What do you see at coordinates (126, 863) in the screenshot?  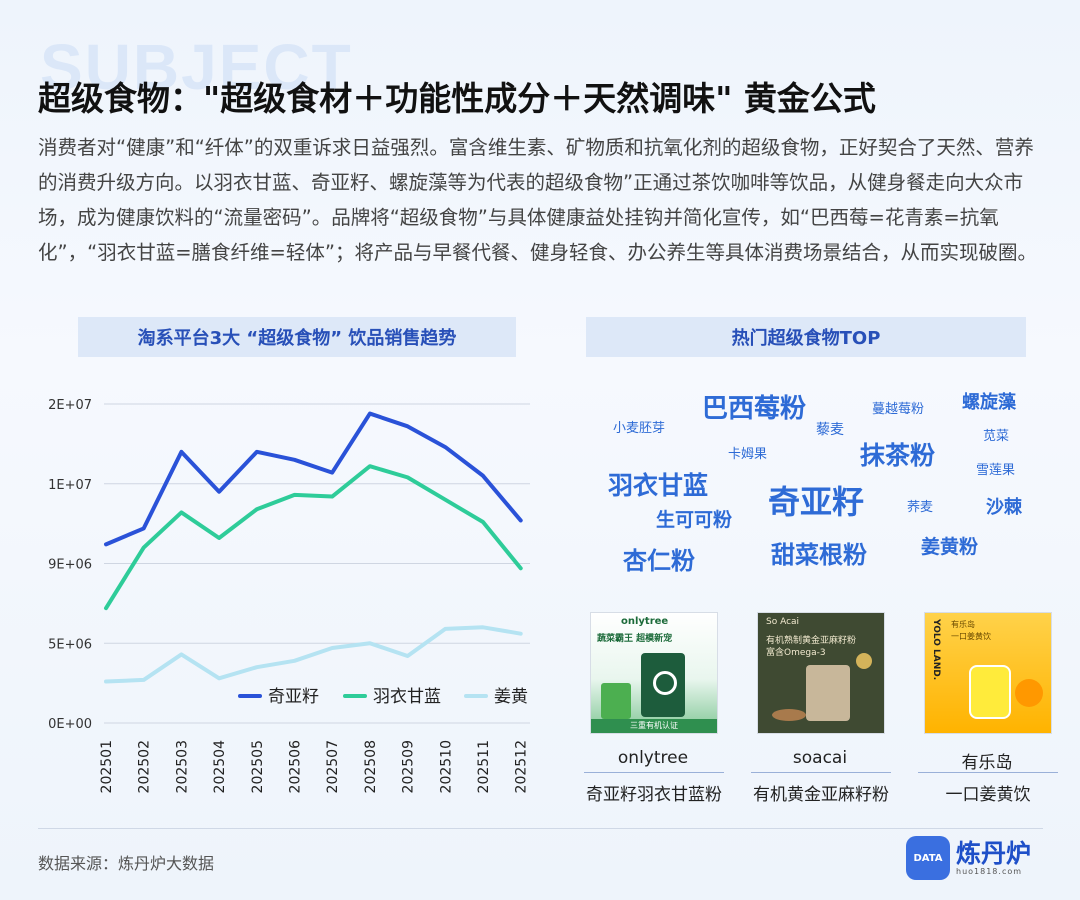 I see `data-source: 数据来源：炼丹炉大数据` at bounding box center [126, 863].